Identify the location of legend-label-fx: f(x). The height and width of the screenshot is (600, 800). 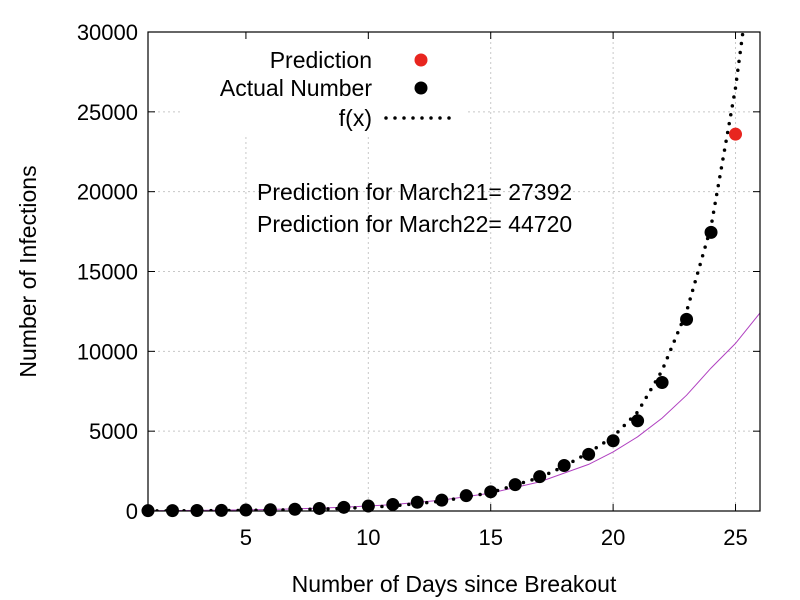
(355, 118).